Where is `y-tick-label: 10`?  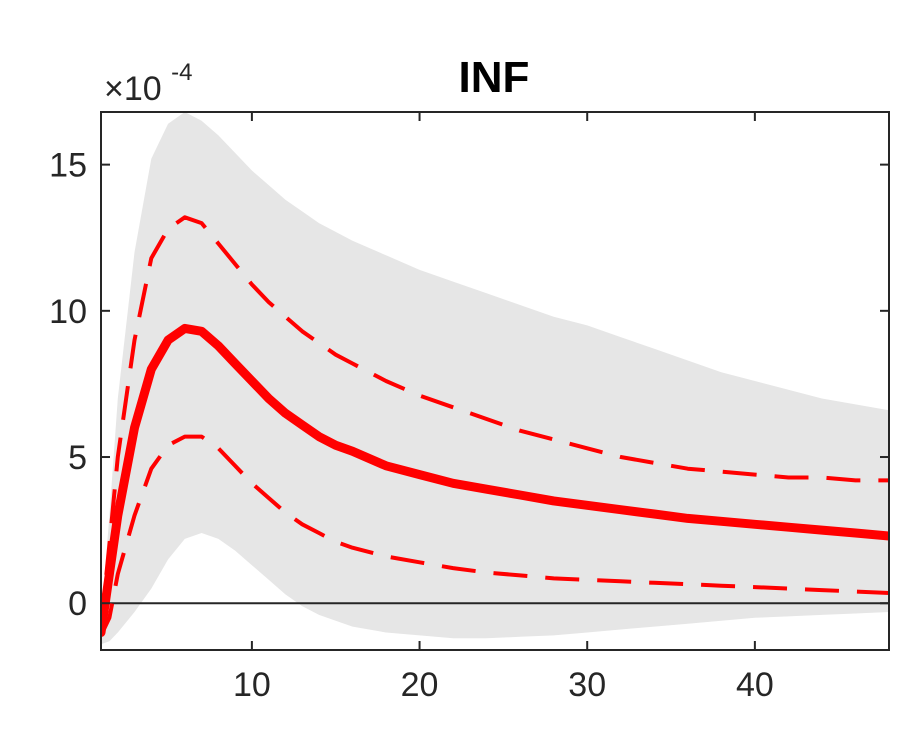 y-tick-label: 10 is located at coordinates (68, 312).